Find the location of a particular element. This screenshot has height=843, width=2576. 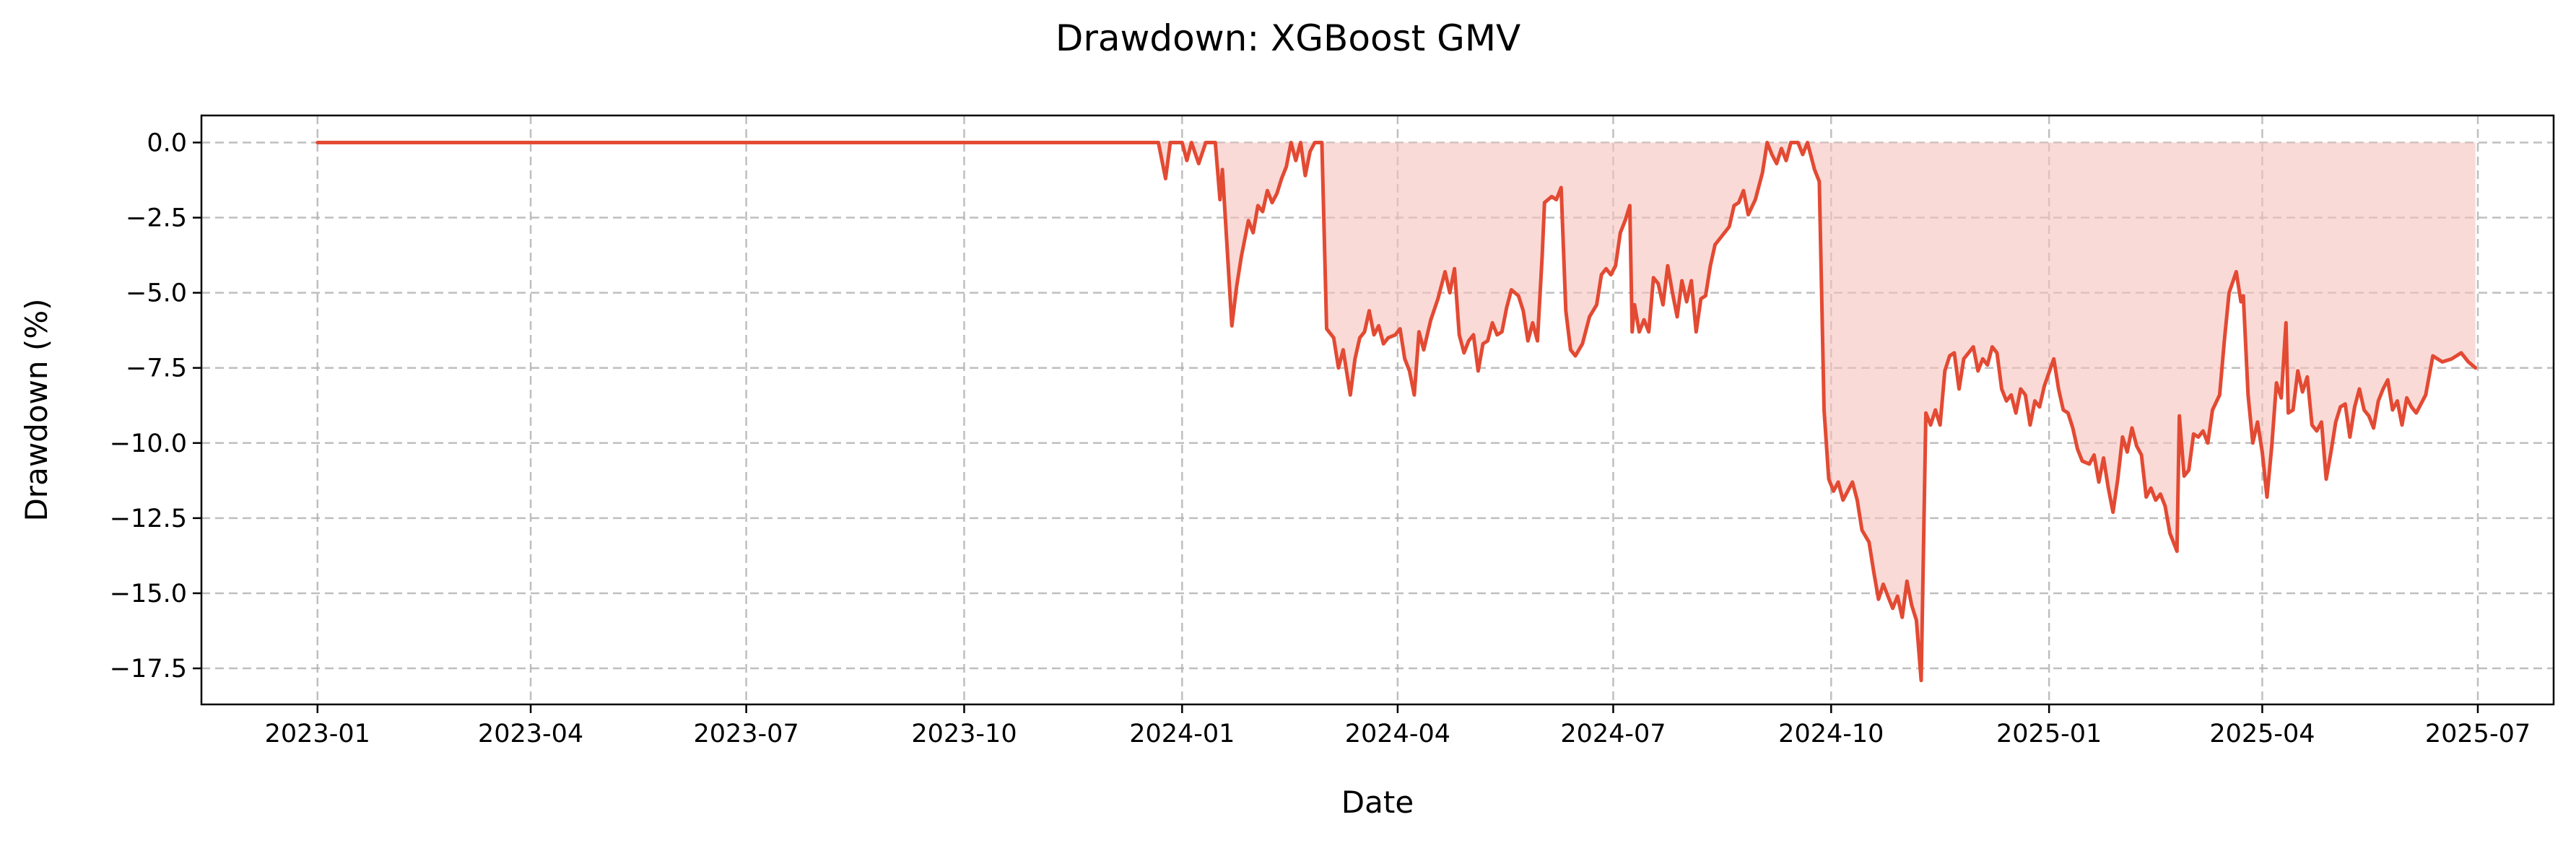

x-tick-label: 2023-01 is located at coordinates (317, 734).